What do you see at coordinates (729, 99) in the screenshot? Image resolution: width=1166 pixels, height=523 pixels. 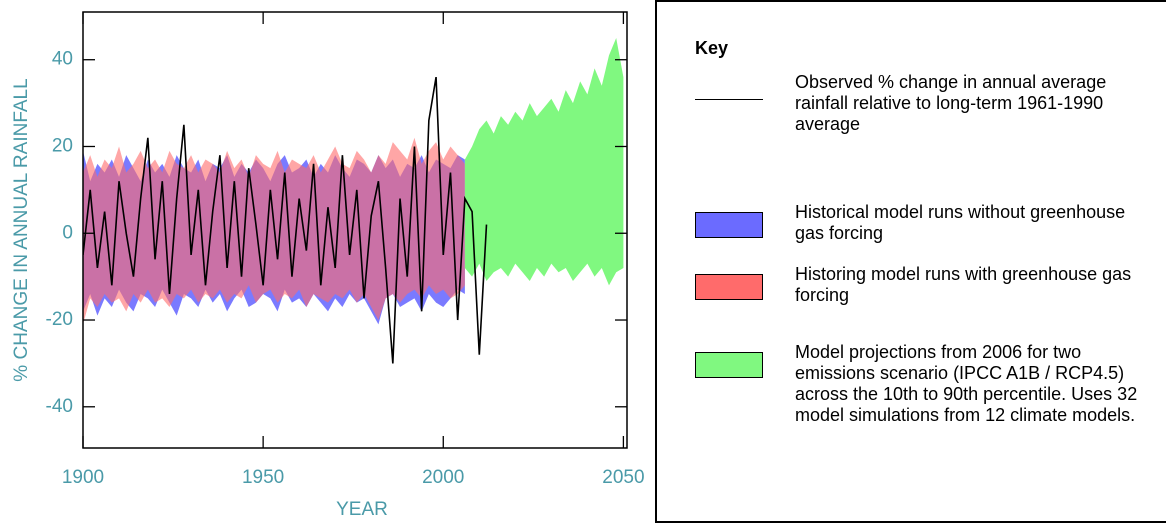 I see `legend-line` at bounding box center [729, 99].